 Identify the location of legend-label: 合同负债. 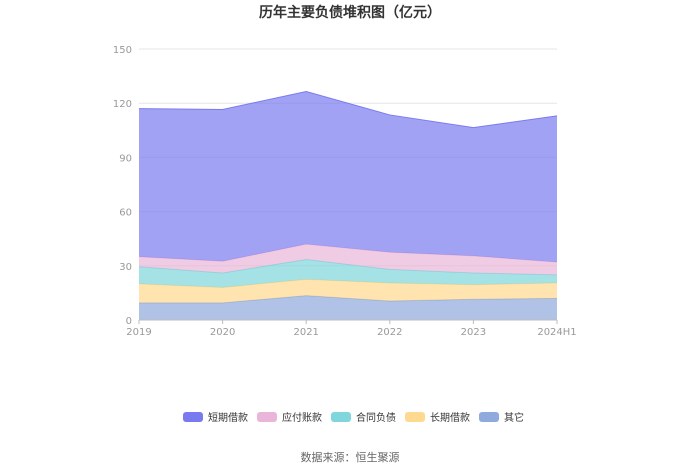
(376, 417).